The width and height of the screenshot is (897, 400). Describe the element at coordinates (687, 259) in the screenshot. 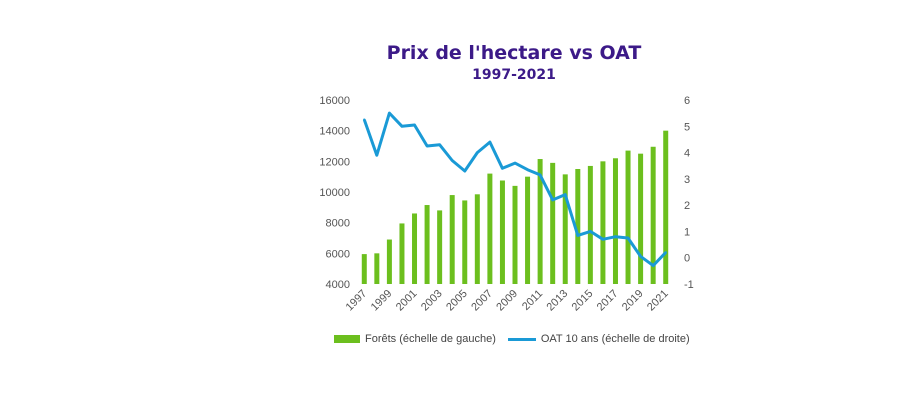

I see `y-right-tick-label: 0` at that location.